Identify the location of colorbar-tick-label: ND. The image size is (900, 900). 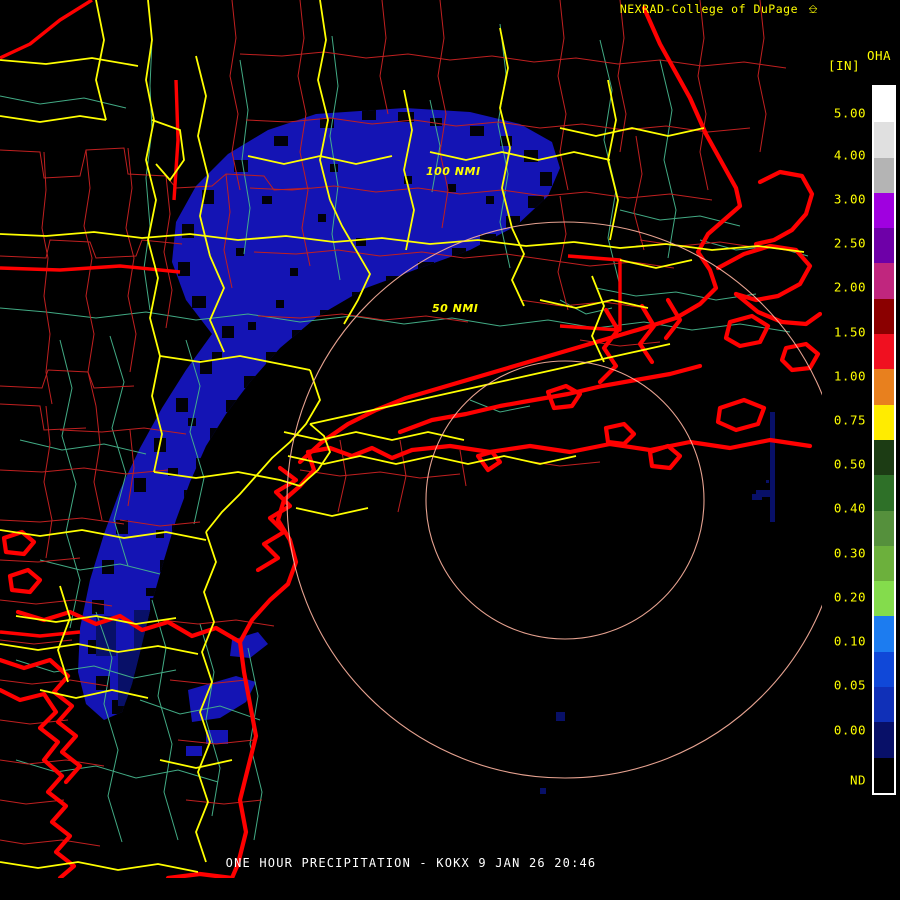
(857, 780).